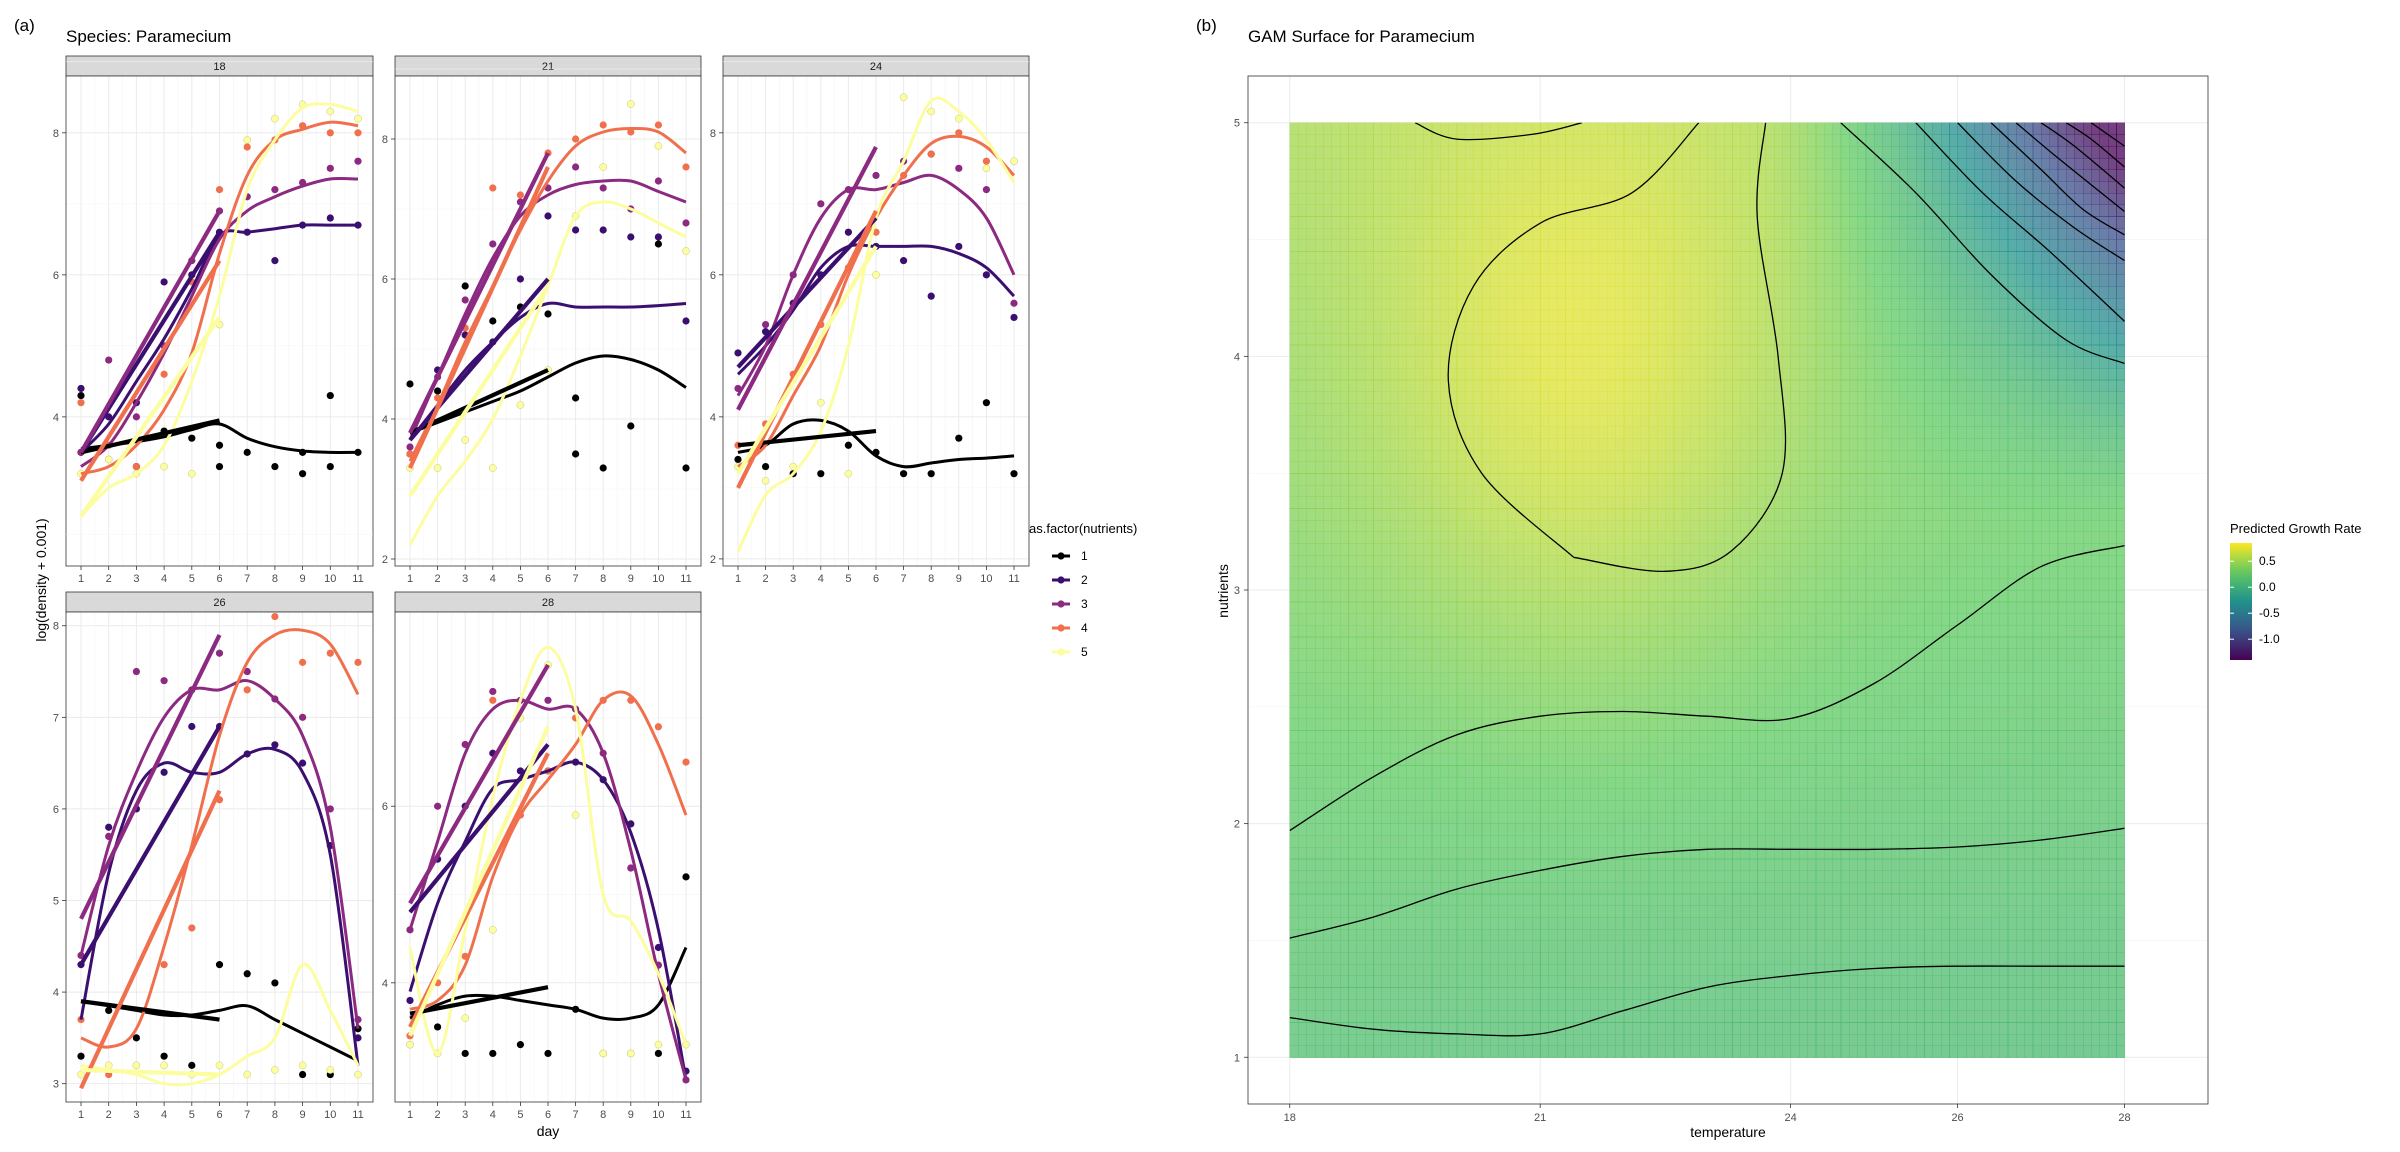  I want to click on data-point-n4, so click(686, 167).